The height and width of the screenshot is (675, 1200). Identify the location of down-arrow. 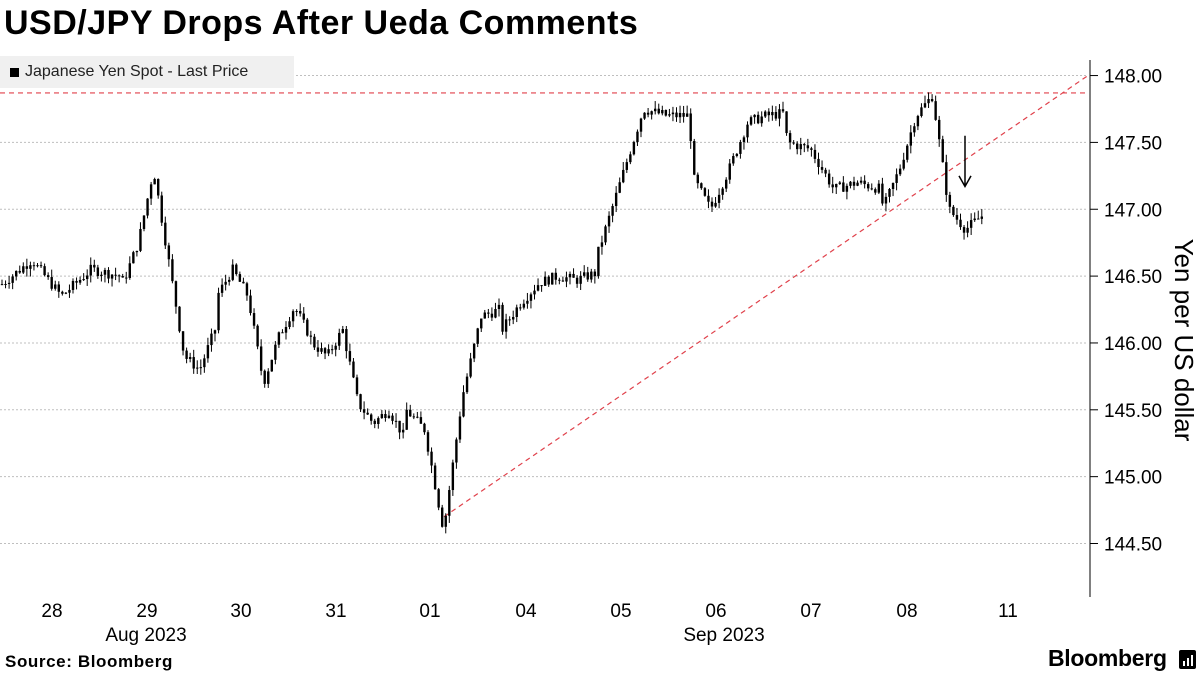
(965, 162).